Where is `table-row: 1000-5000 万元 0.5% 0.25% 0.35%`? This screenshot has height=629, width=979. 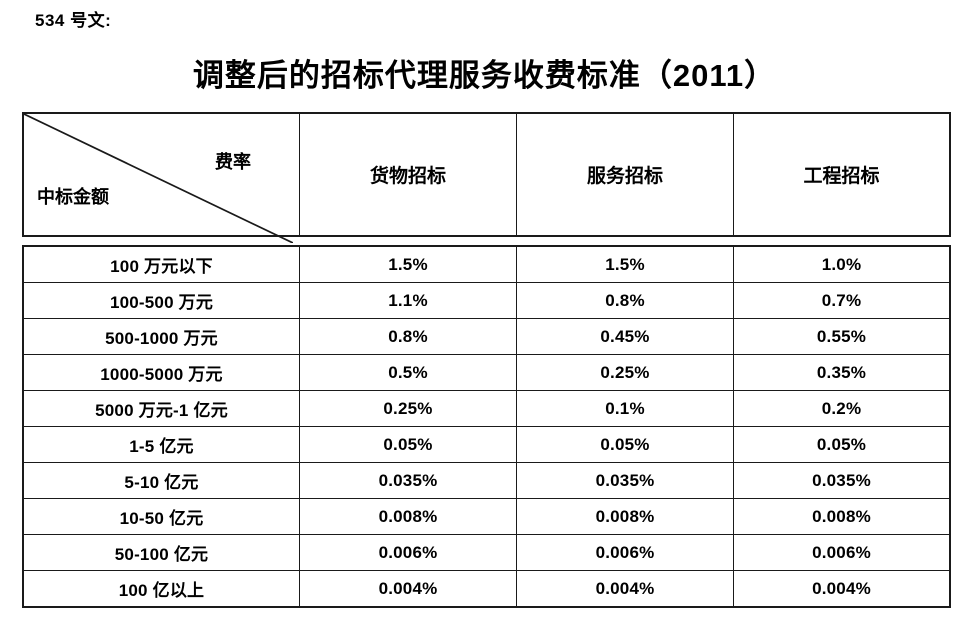
table-row: 1000-5000 万元 0.5% 0.25% 0.35% is located at coordinates (486, 372).